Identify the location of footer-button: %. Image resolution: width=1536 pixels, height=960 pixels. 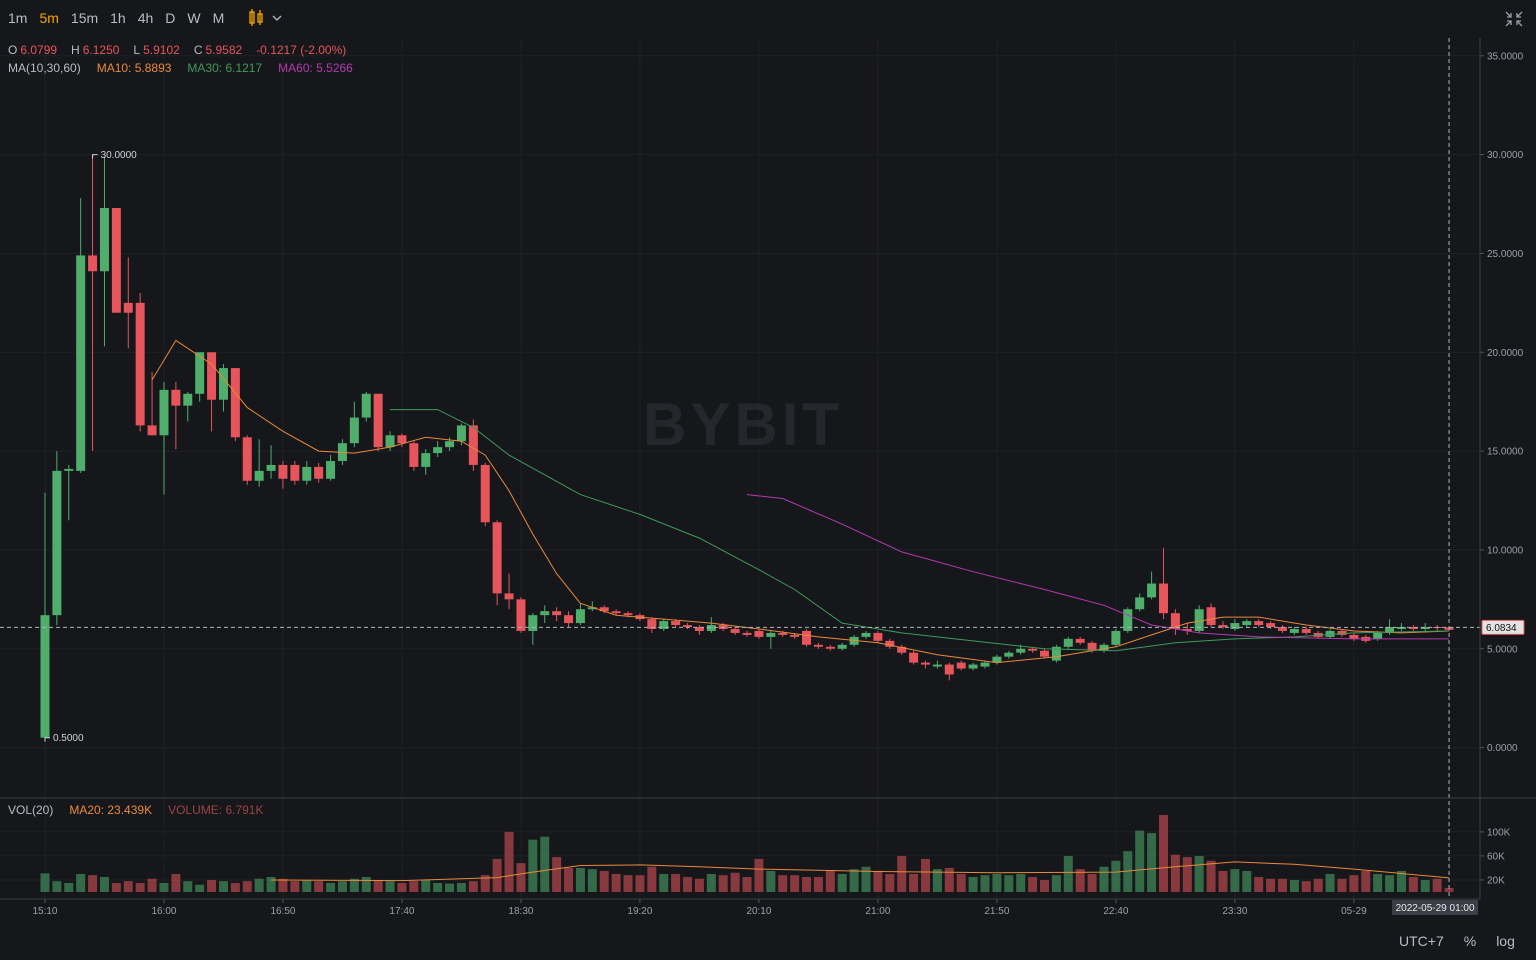
(1470, 941).